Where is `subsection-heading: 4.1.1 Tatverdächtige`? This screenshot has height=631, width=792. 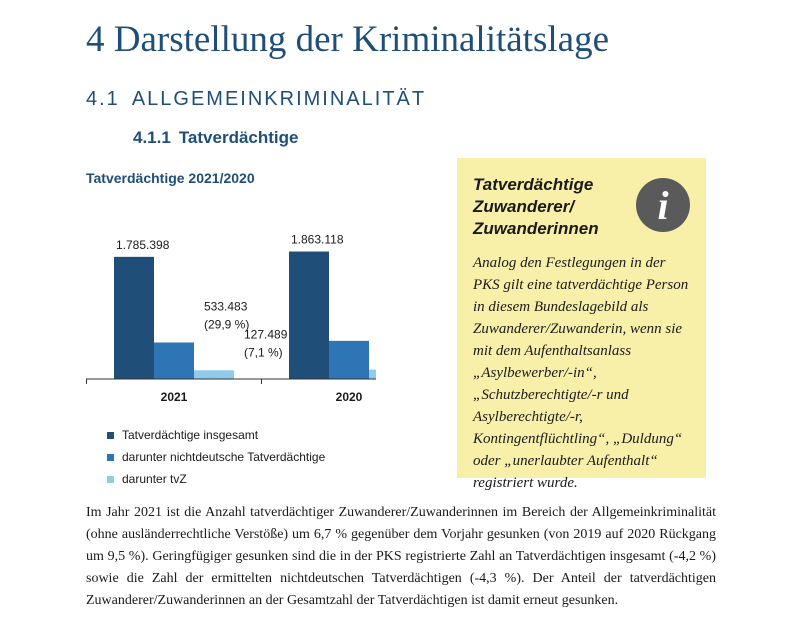
subsection-heading: 4.1.1 Tatverdächtige is located at coordinates (215, 138).